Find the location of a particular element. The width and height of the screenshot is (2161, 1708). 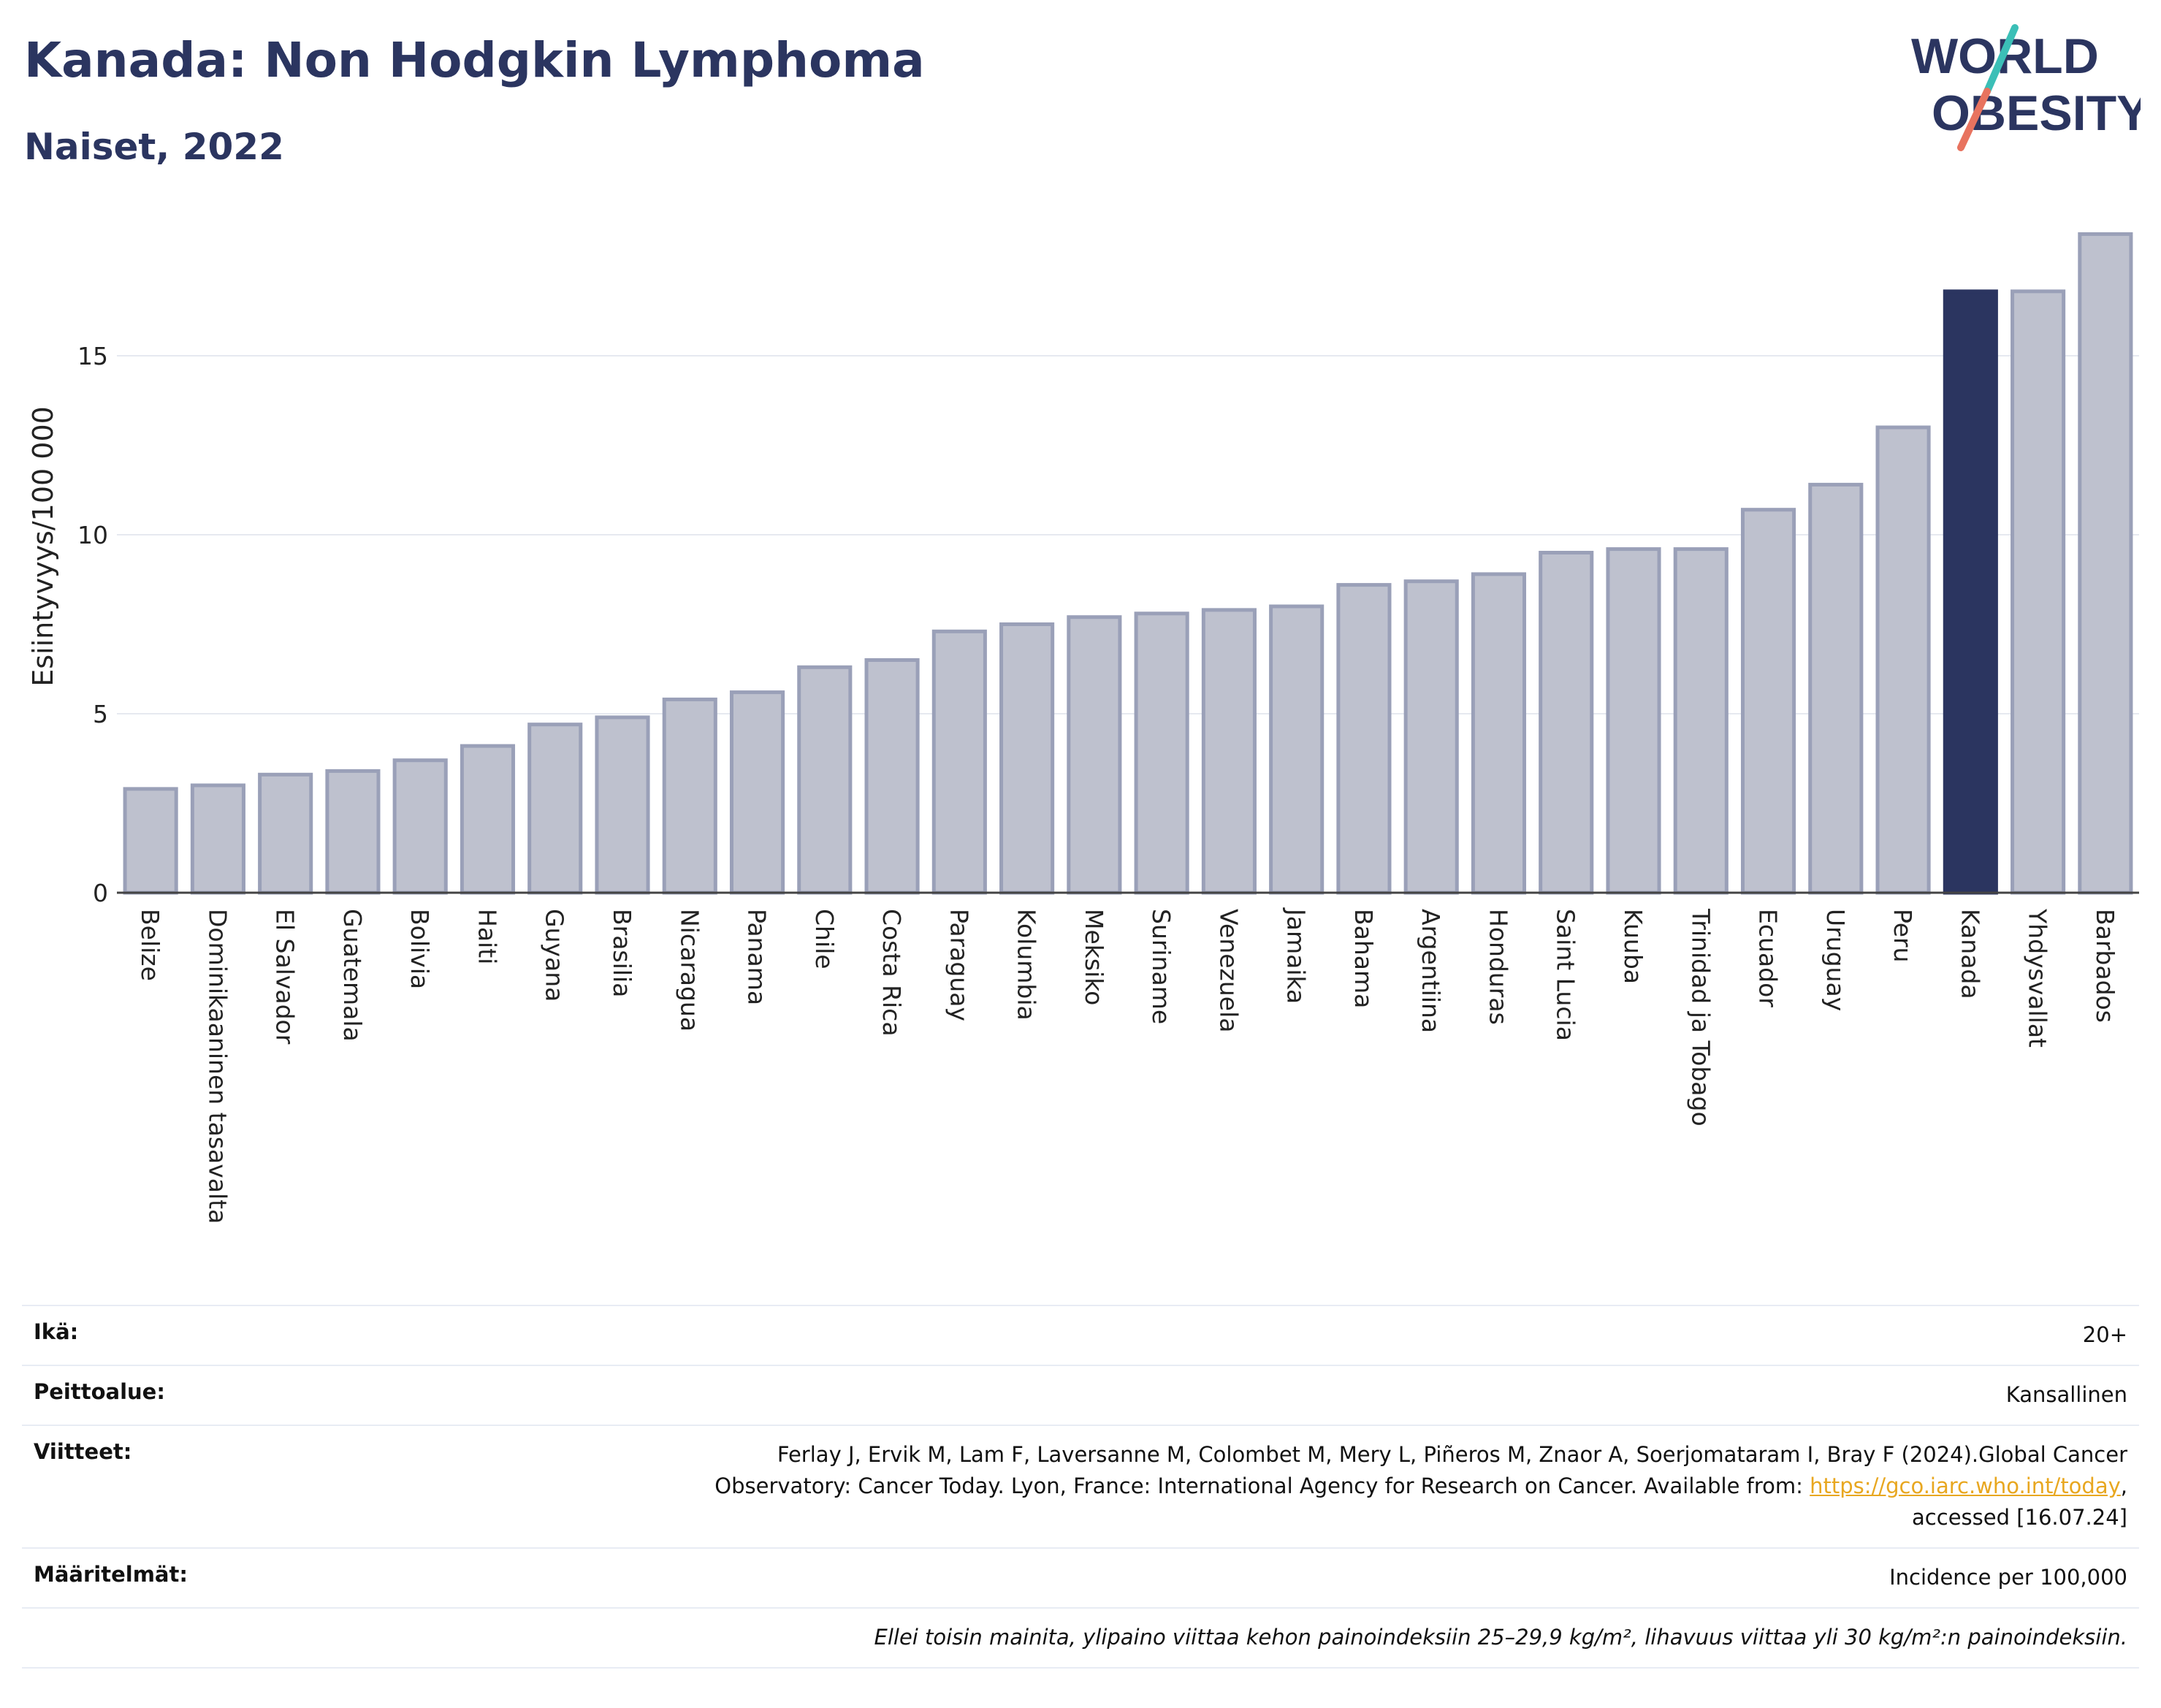

references-label: Viitteet: is located at coordinates (146, 1486).